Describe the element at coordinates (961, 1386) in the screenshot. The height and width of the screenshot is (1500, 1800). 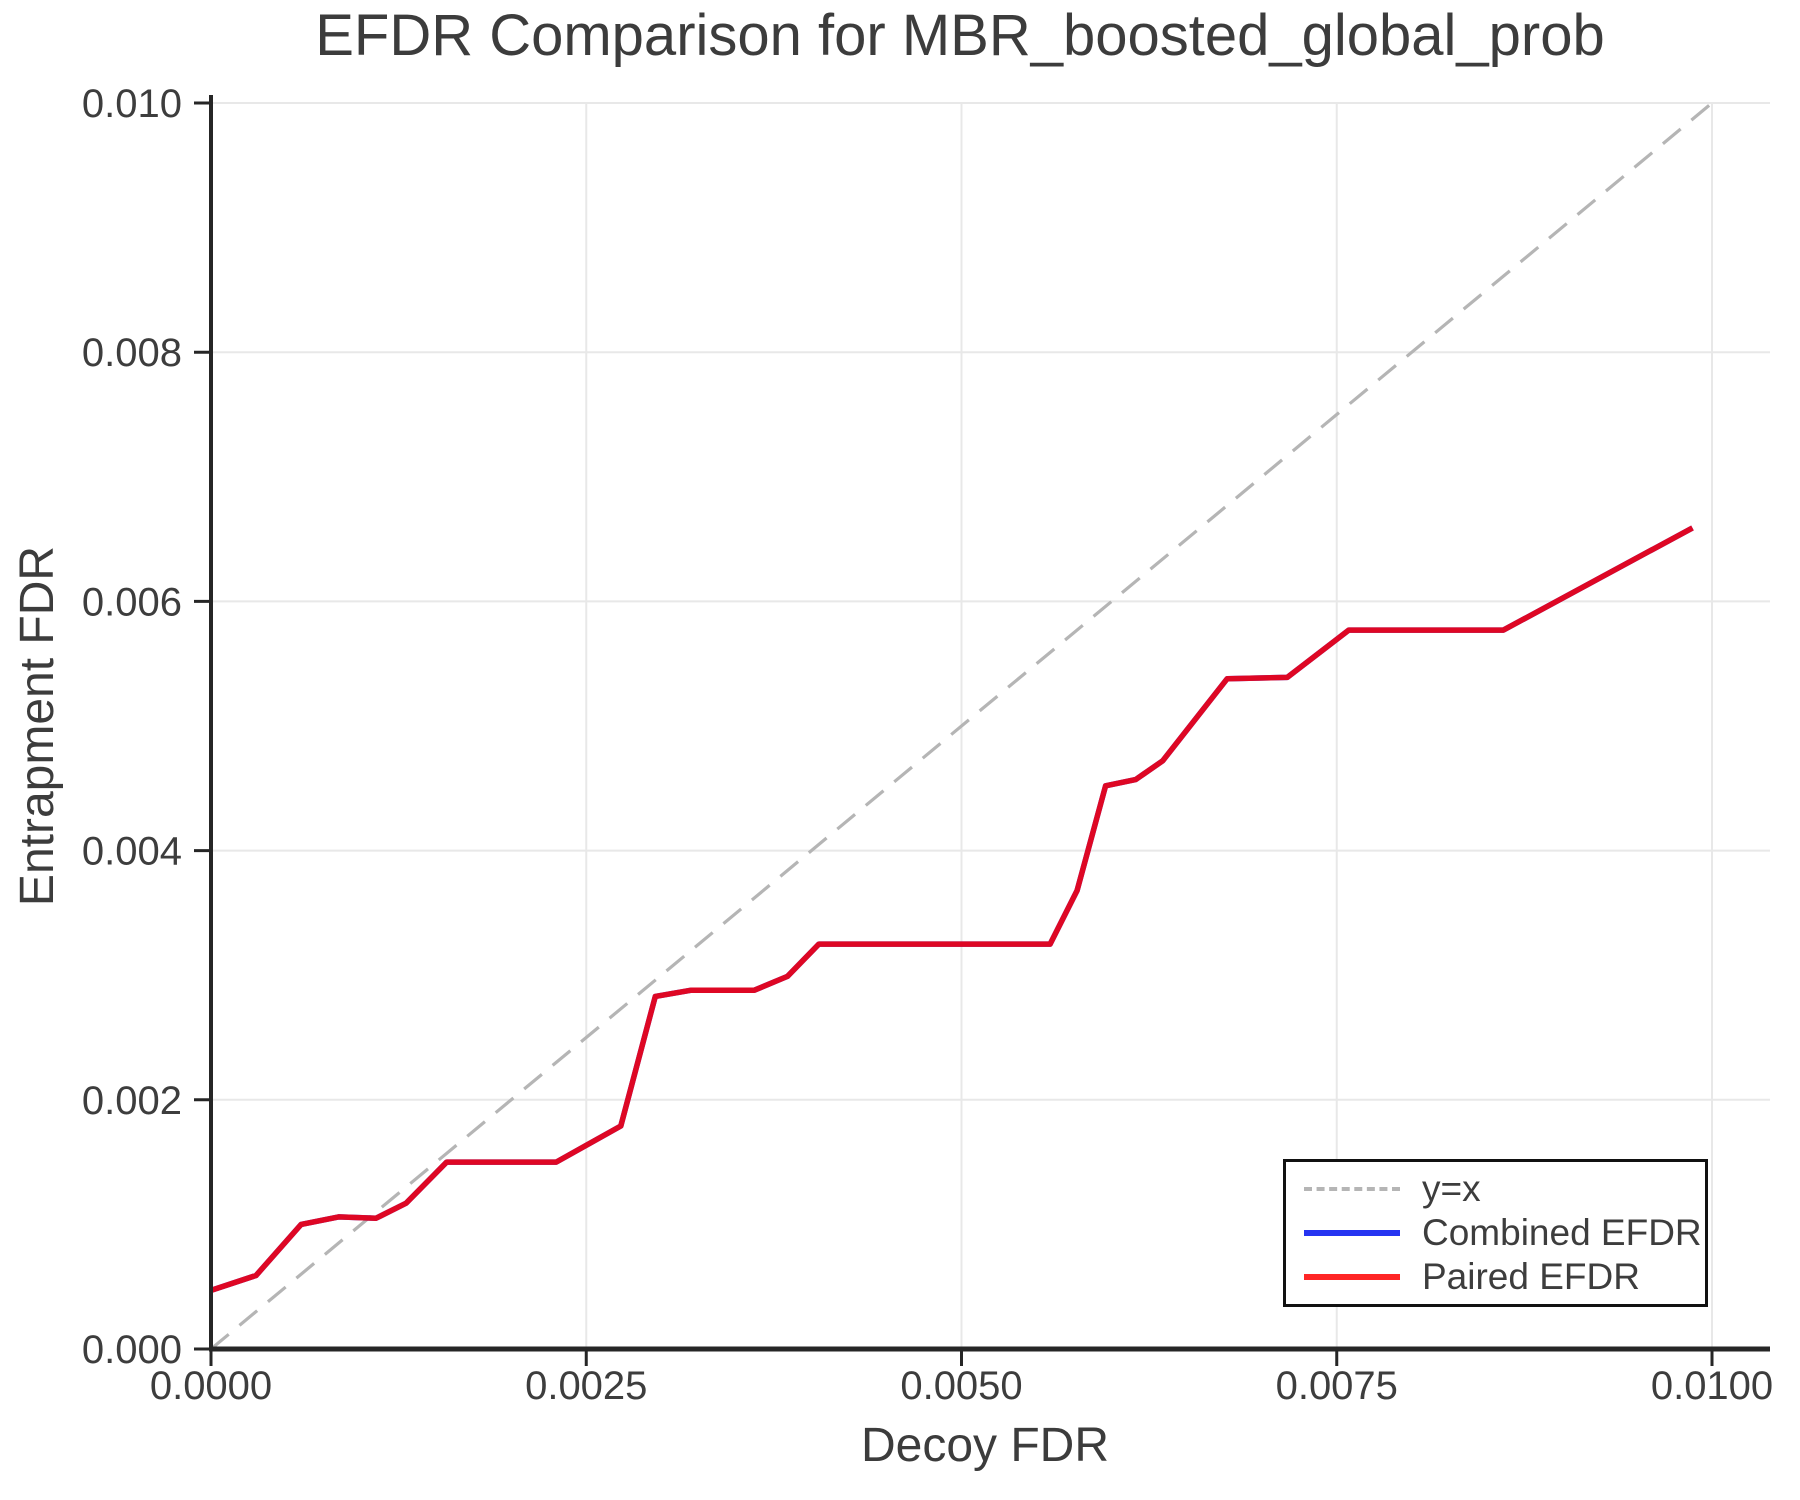
I see `x-tick-label: 0.0050` at that location.